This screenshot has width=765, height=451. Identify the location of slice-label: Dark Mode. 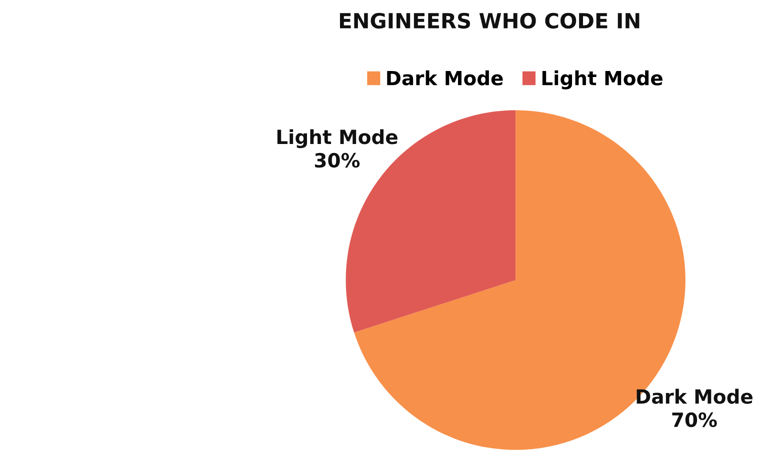
(694, 396).